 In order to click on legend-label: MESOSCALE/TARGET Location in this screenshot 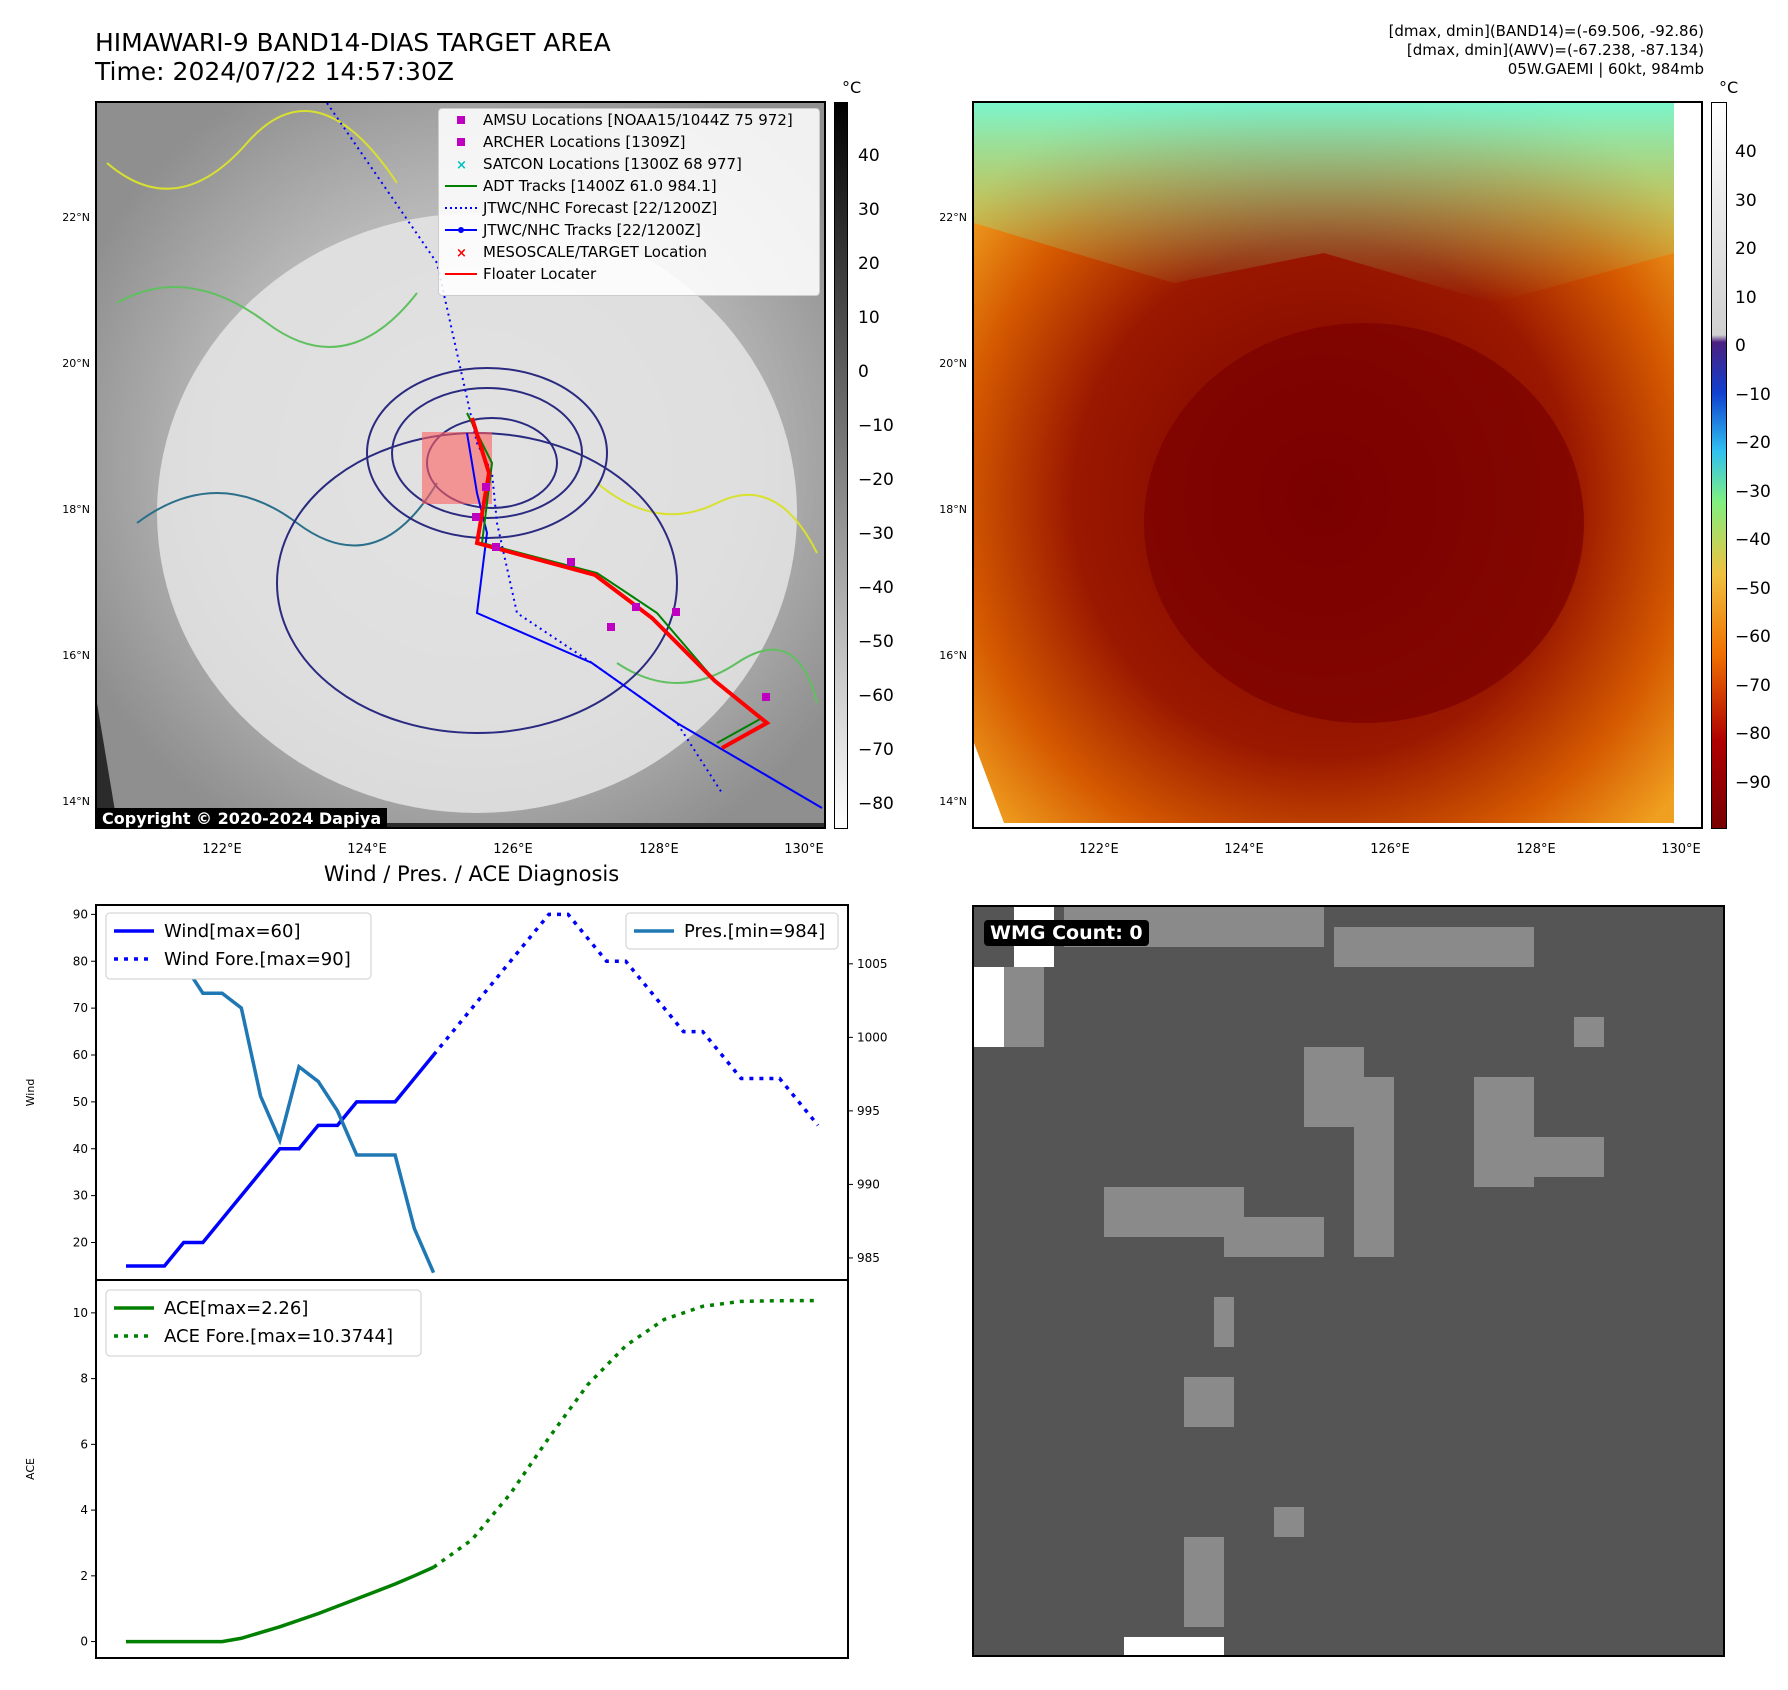, I will do `click(595, 252)`.